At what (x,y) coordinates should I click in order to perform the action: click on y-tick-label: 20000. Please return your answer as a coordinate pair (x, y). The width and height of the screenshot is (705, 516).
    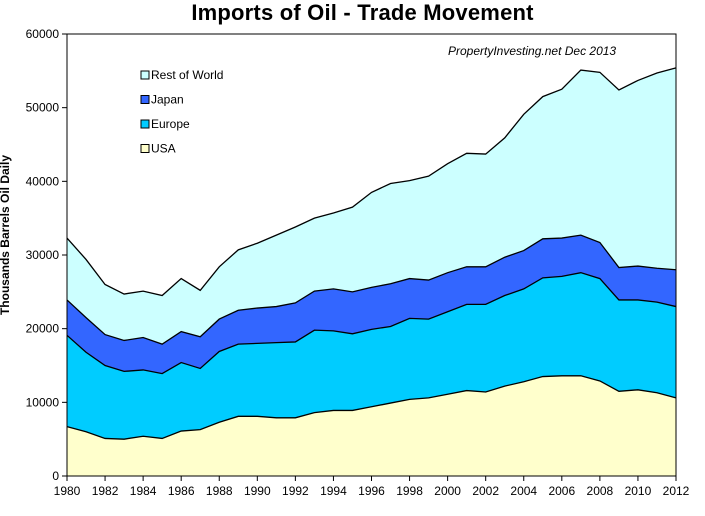
    Looking at the image, I should click on (43, 329).